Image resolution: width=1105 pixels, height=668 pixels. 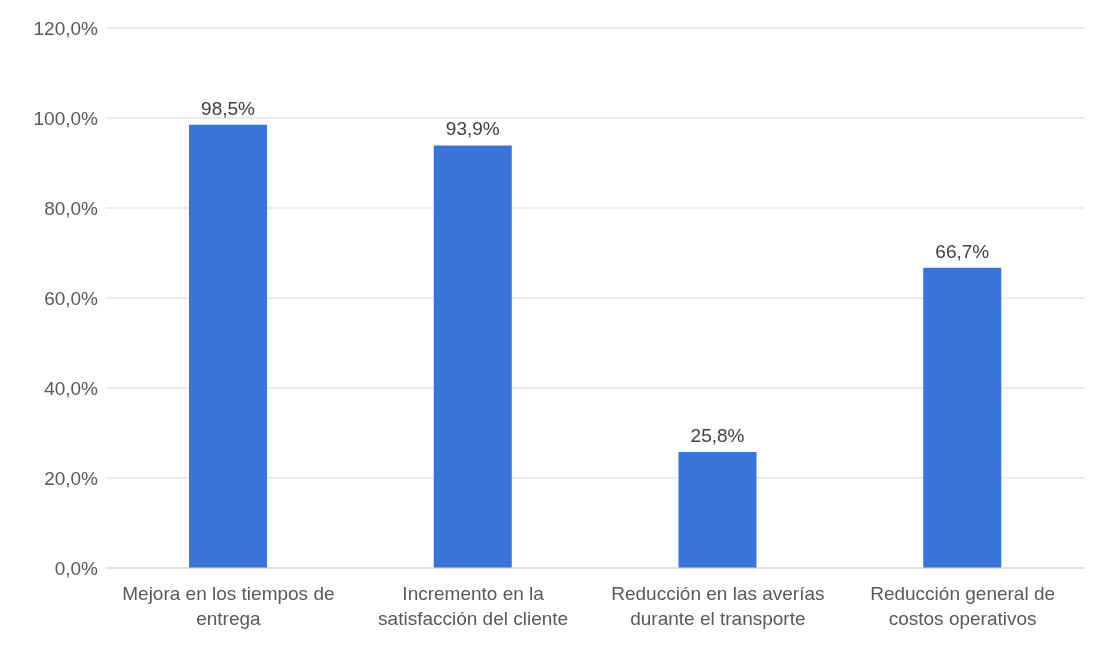 I want to click on y-tick-label: 60,0%, so click(x=71, y=298).